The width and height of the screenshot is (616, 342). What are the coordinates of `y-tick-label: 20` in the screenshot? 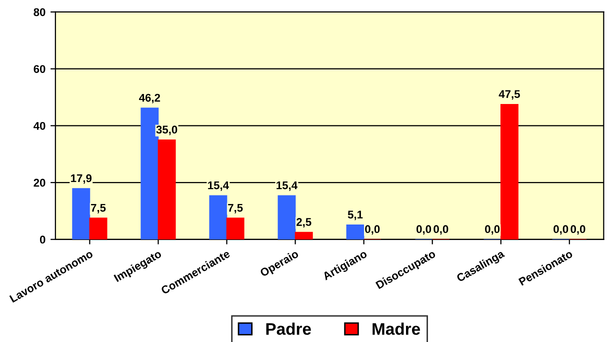 It's located at (40, 182).